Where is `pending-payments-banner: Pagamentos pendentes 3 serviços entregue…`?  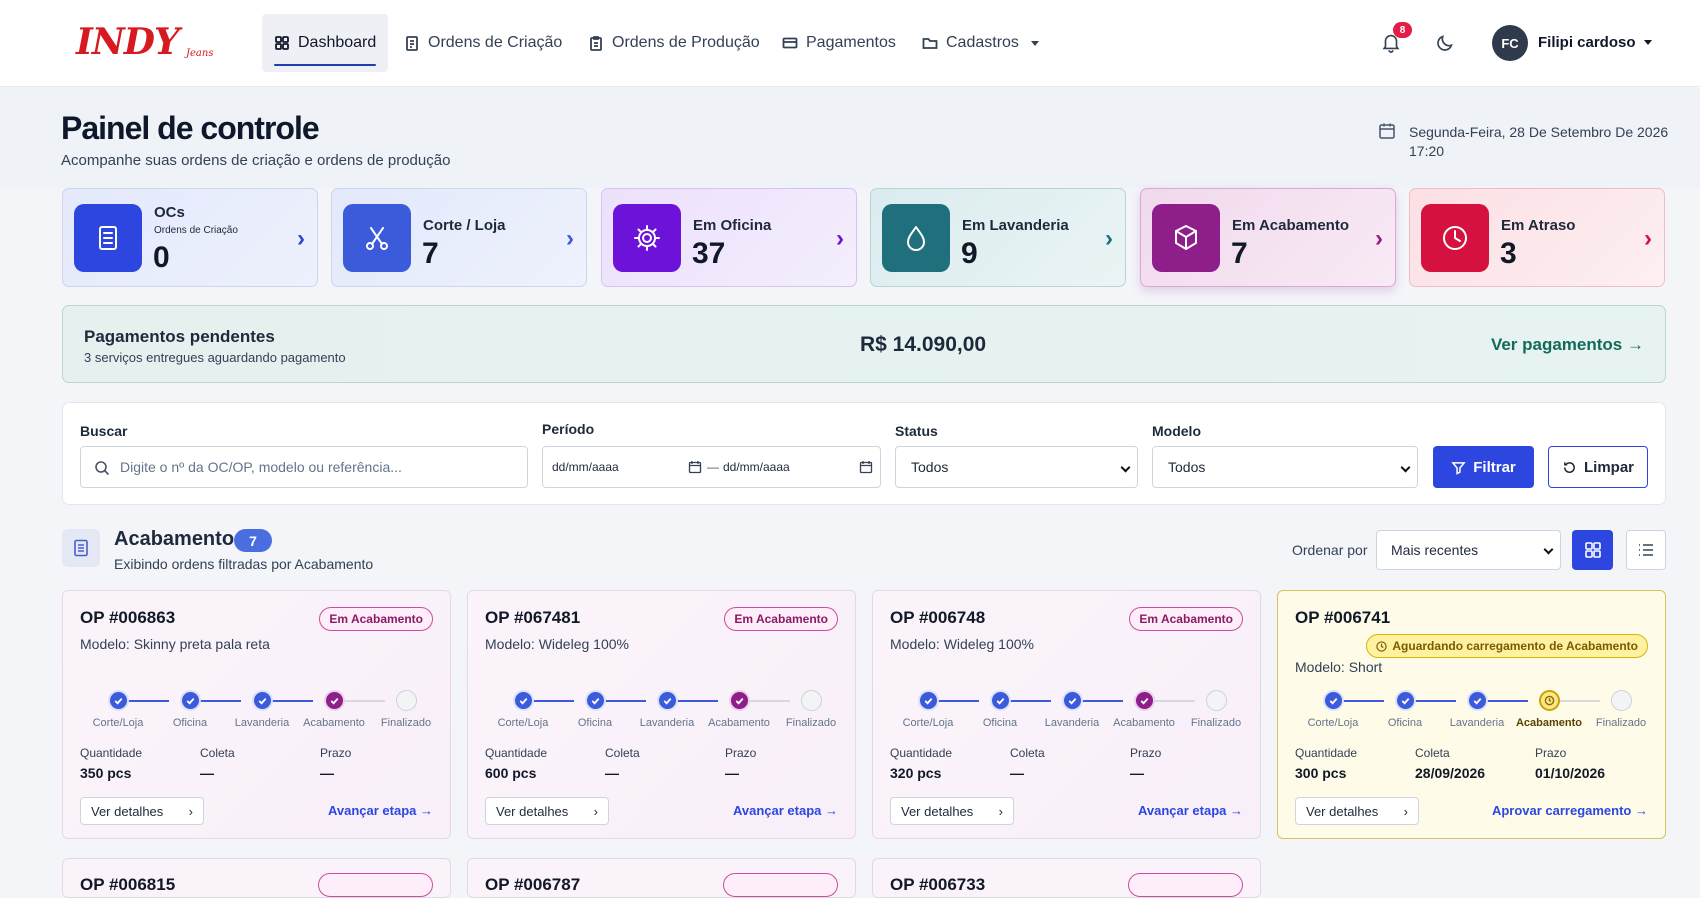
pending-payments-banner: Pagamentos pendentes 3 serviços entregue… is located at coordinates (864, 344).